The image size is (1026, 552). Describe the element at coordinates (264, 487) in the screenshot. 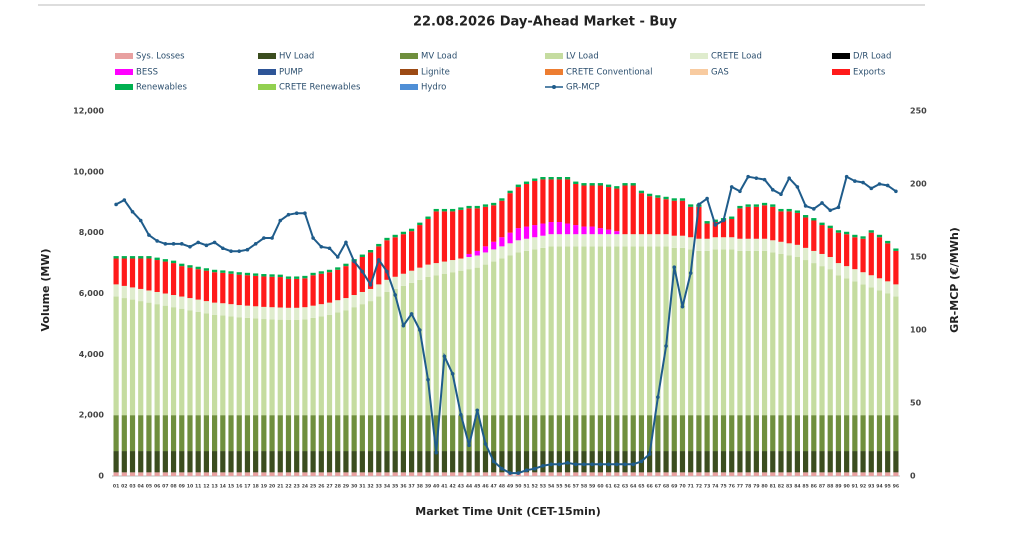

I see `x-tick-label: 19` at that location.